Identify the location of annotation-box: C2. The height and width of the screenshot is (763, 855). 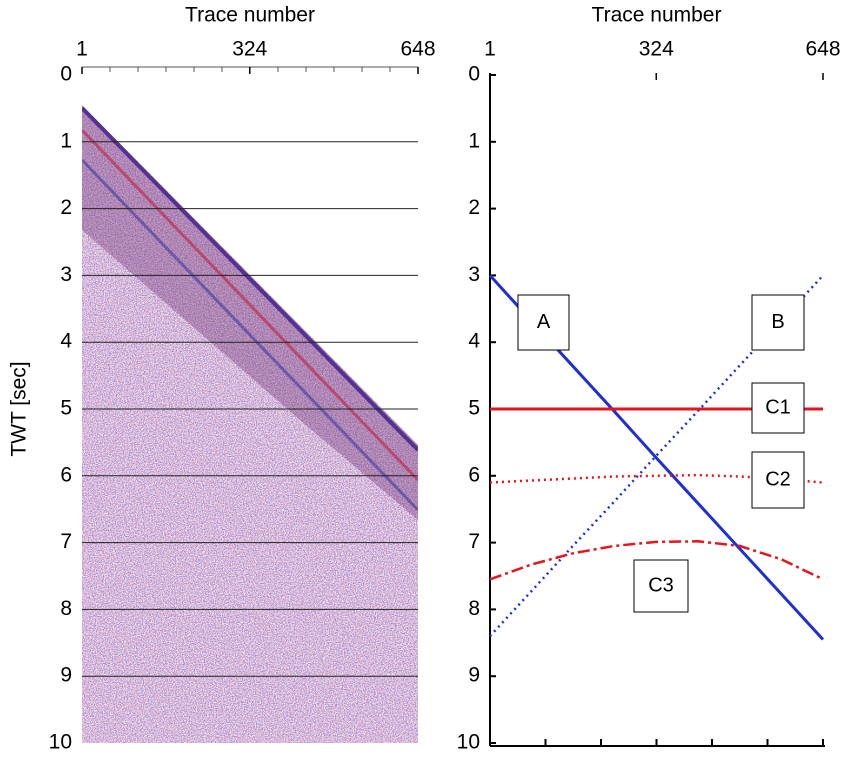
(778, 480).